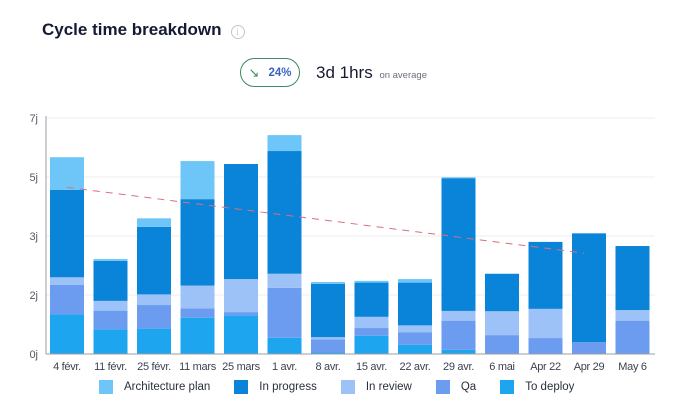  What do you see at coordinates (468, 387) in the screenshot?
I see `legend-label: Qa` at bounding box center [468, 387].